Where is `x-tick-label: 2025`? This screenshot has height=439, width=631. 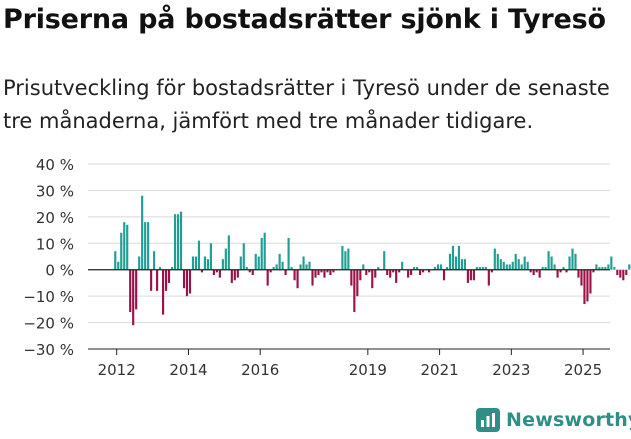 x-tick-label: 2025 is located at coordinates (583, 370).